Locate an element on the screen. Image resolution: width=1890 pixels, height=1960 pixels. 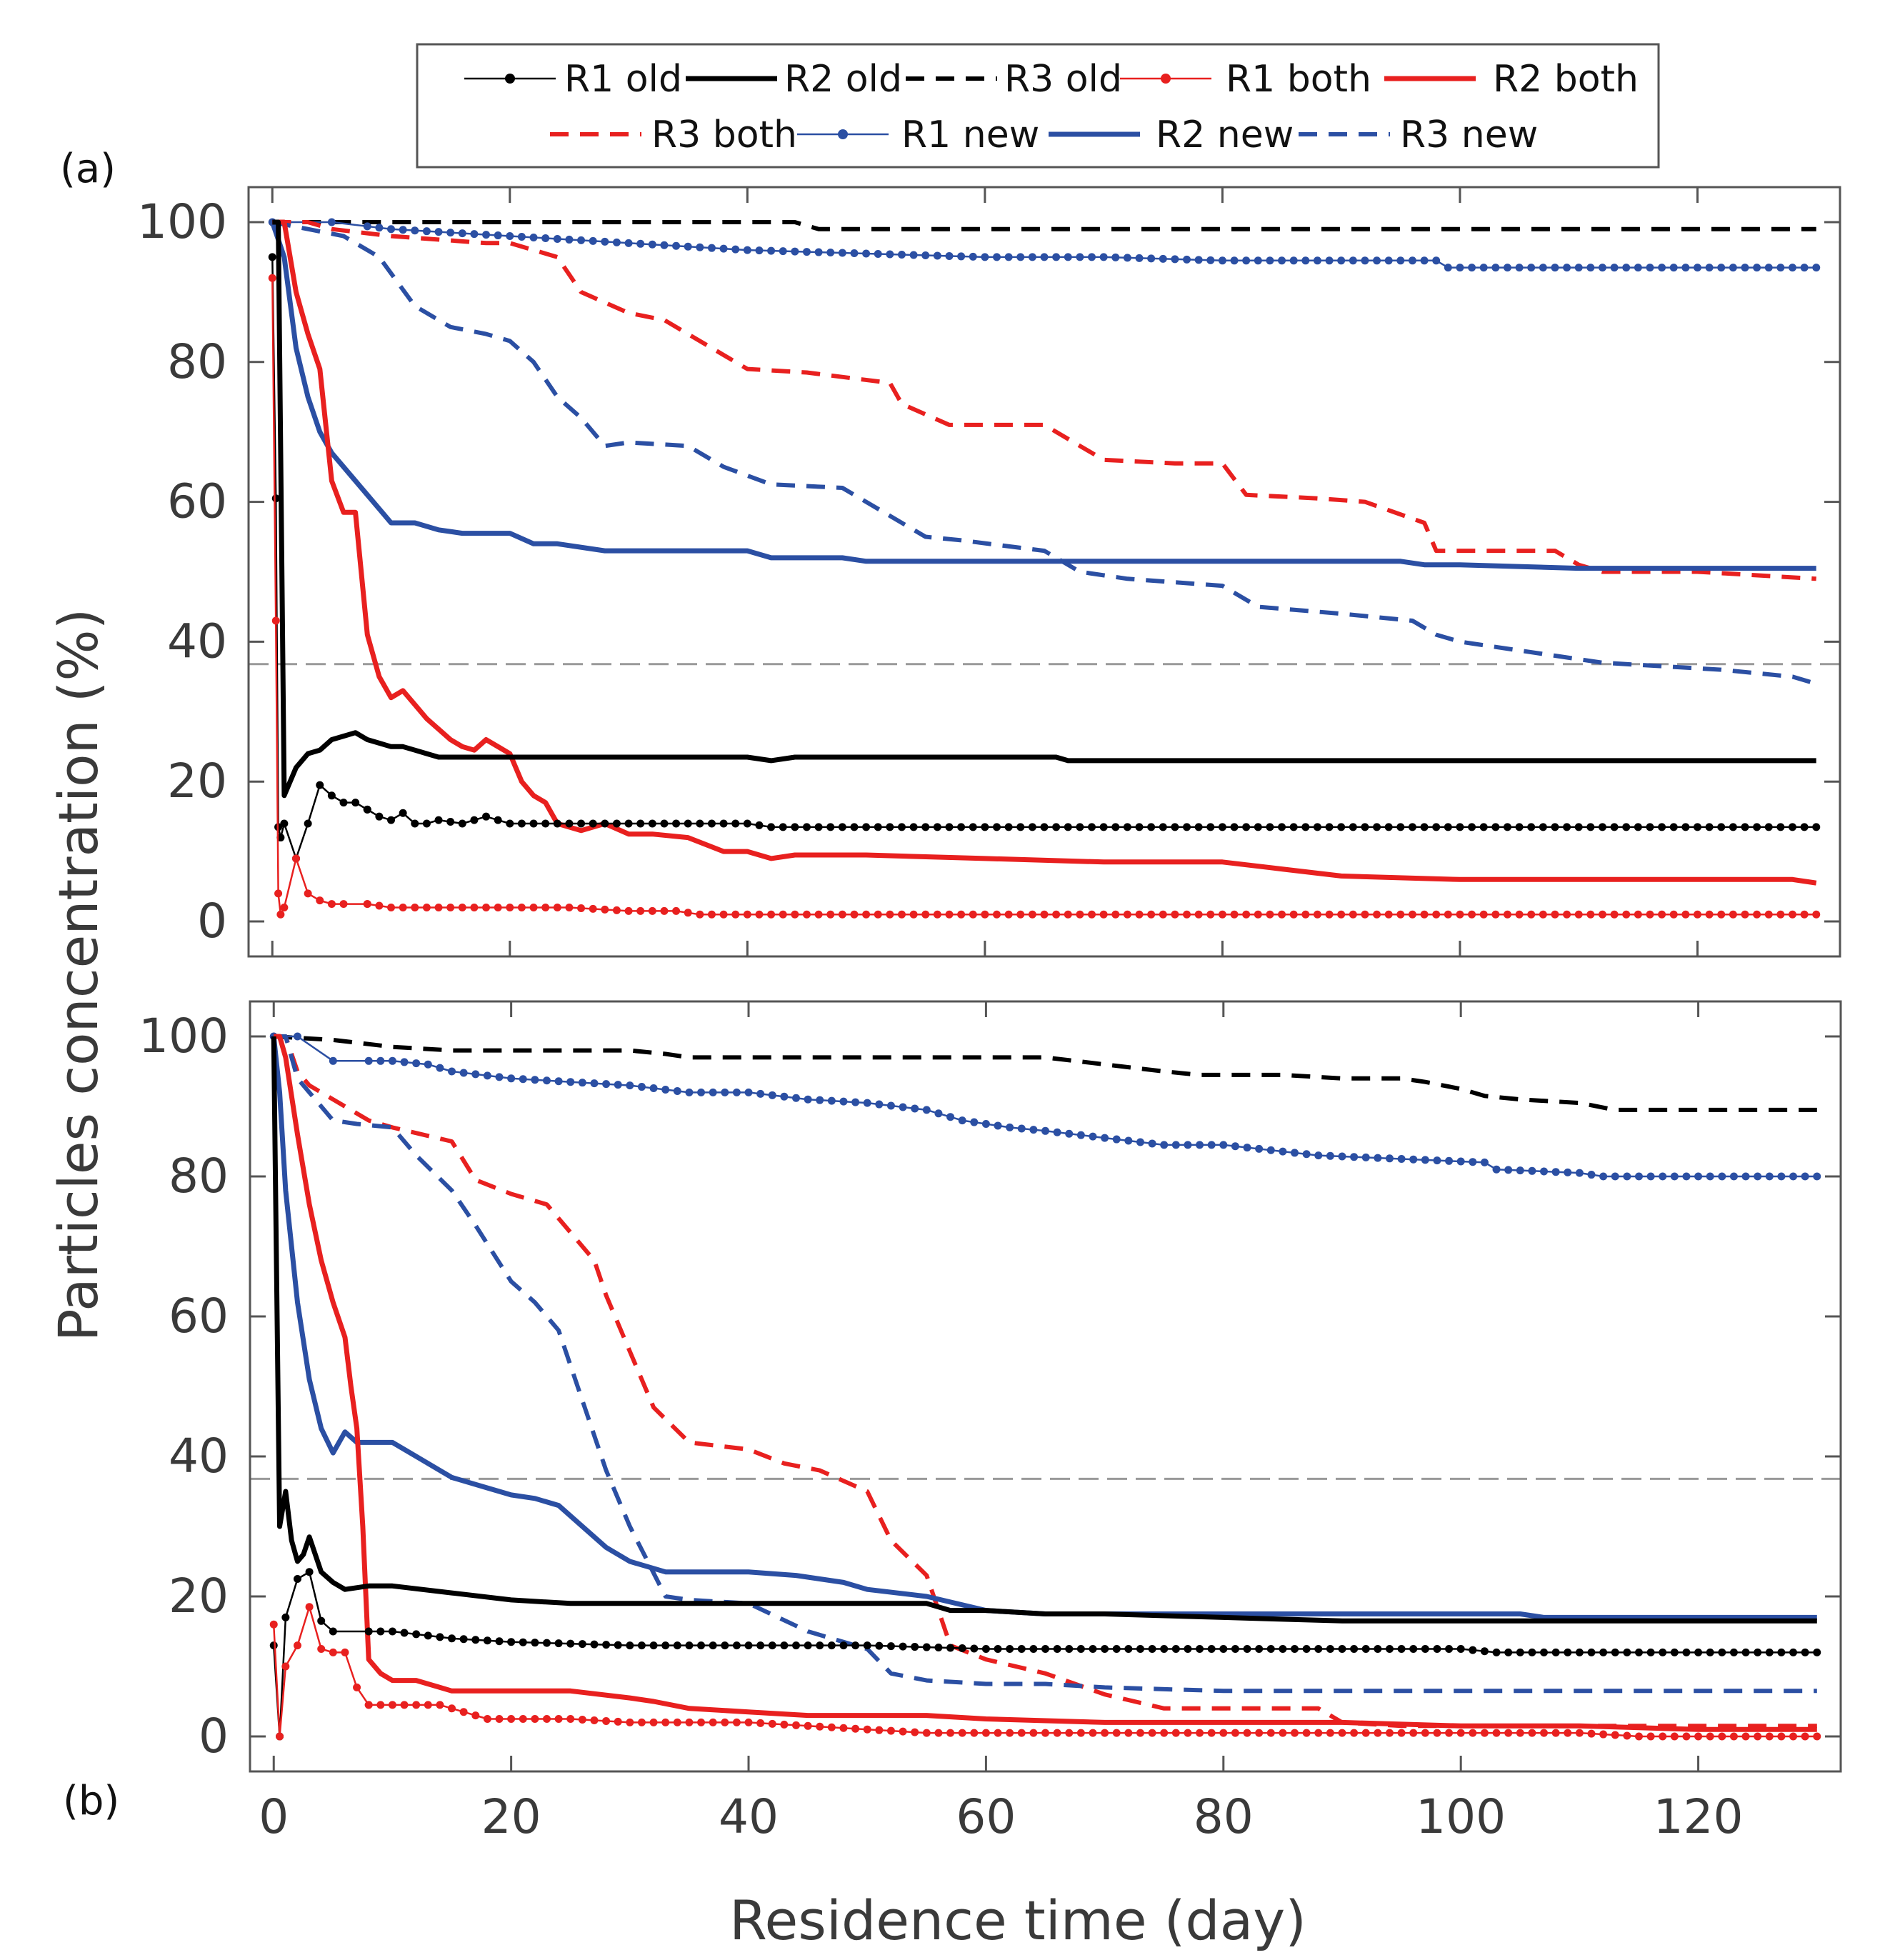
legend-marker-r1old is located at coordinates (510, 79).